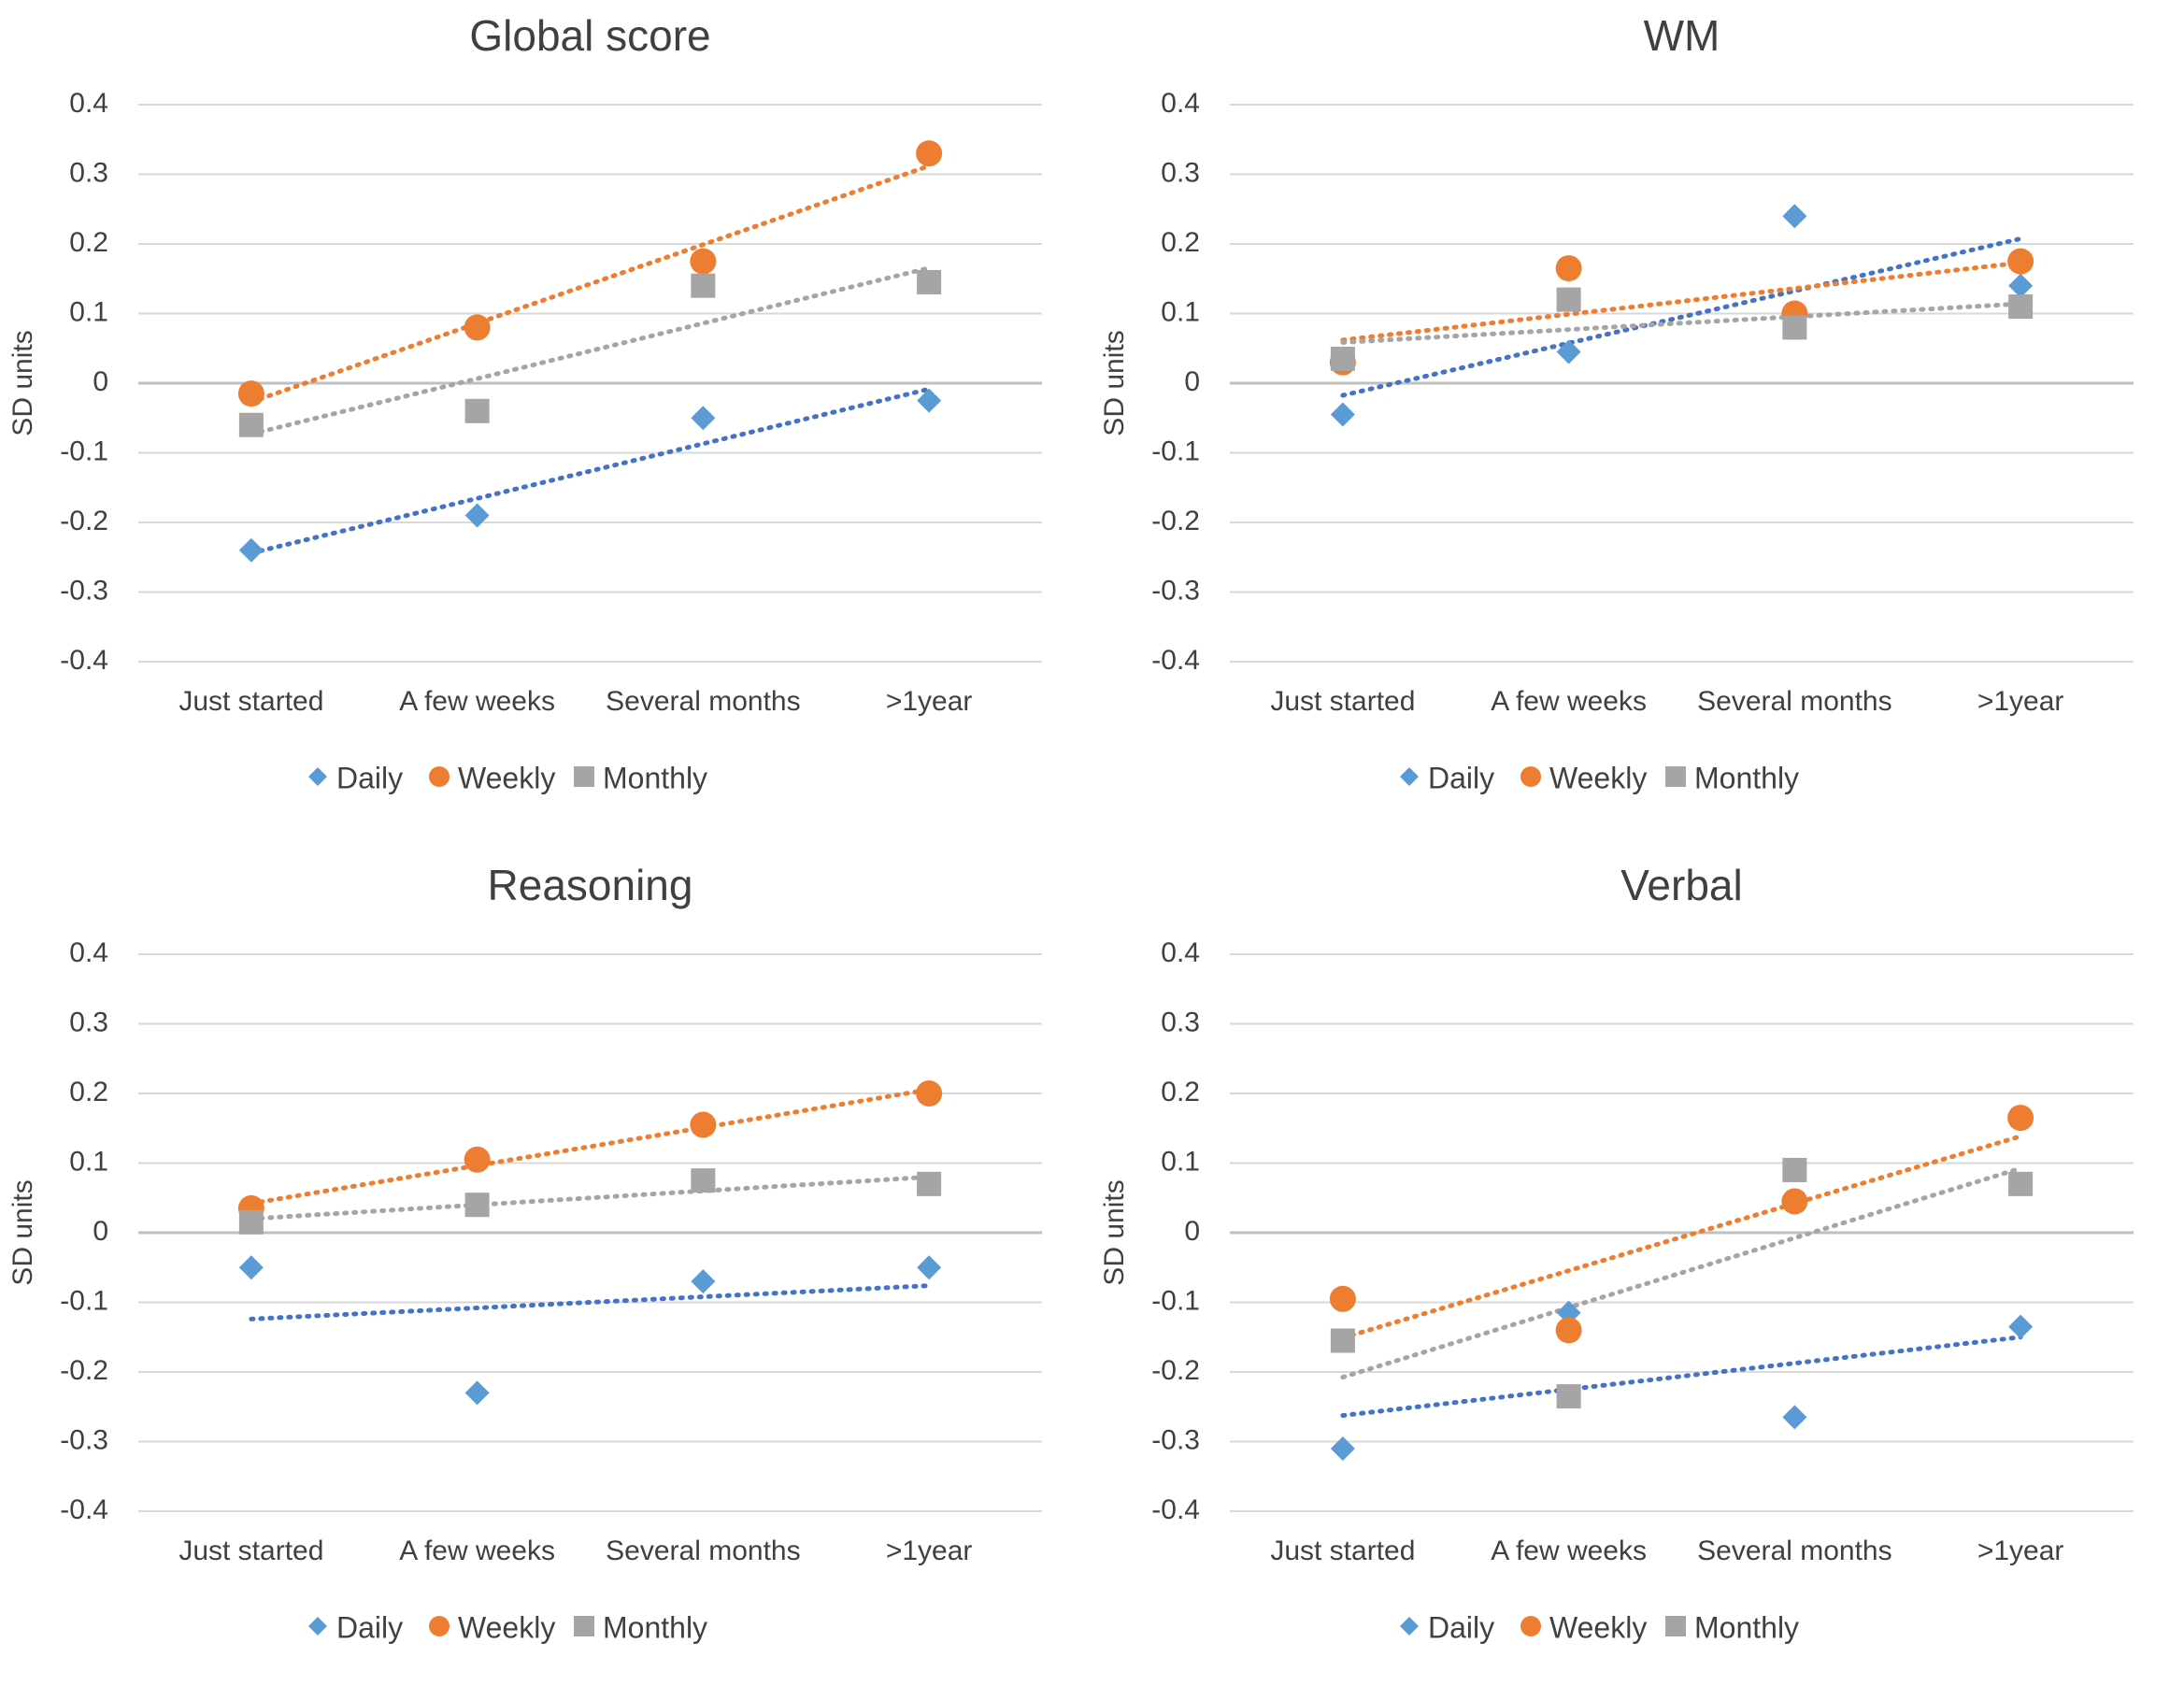 The height and width of the screenshot is (1700, 2184). I want to click on chart-title: Global score, so click(589, 35).